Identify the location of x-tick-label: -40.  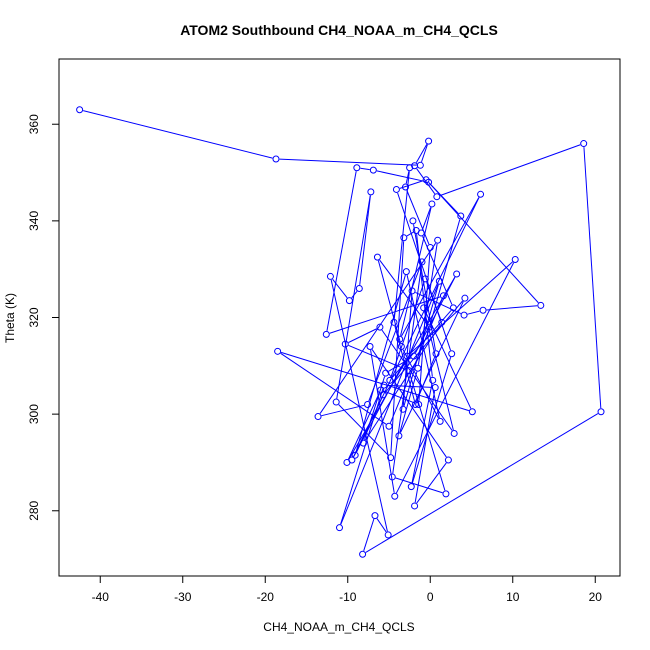
(101, 597).